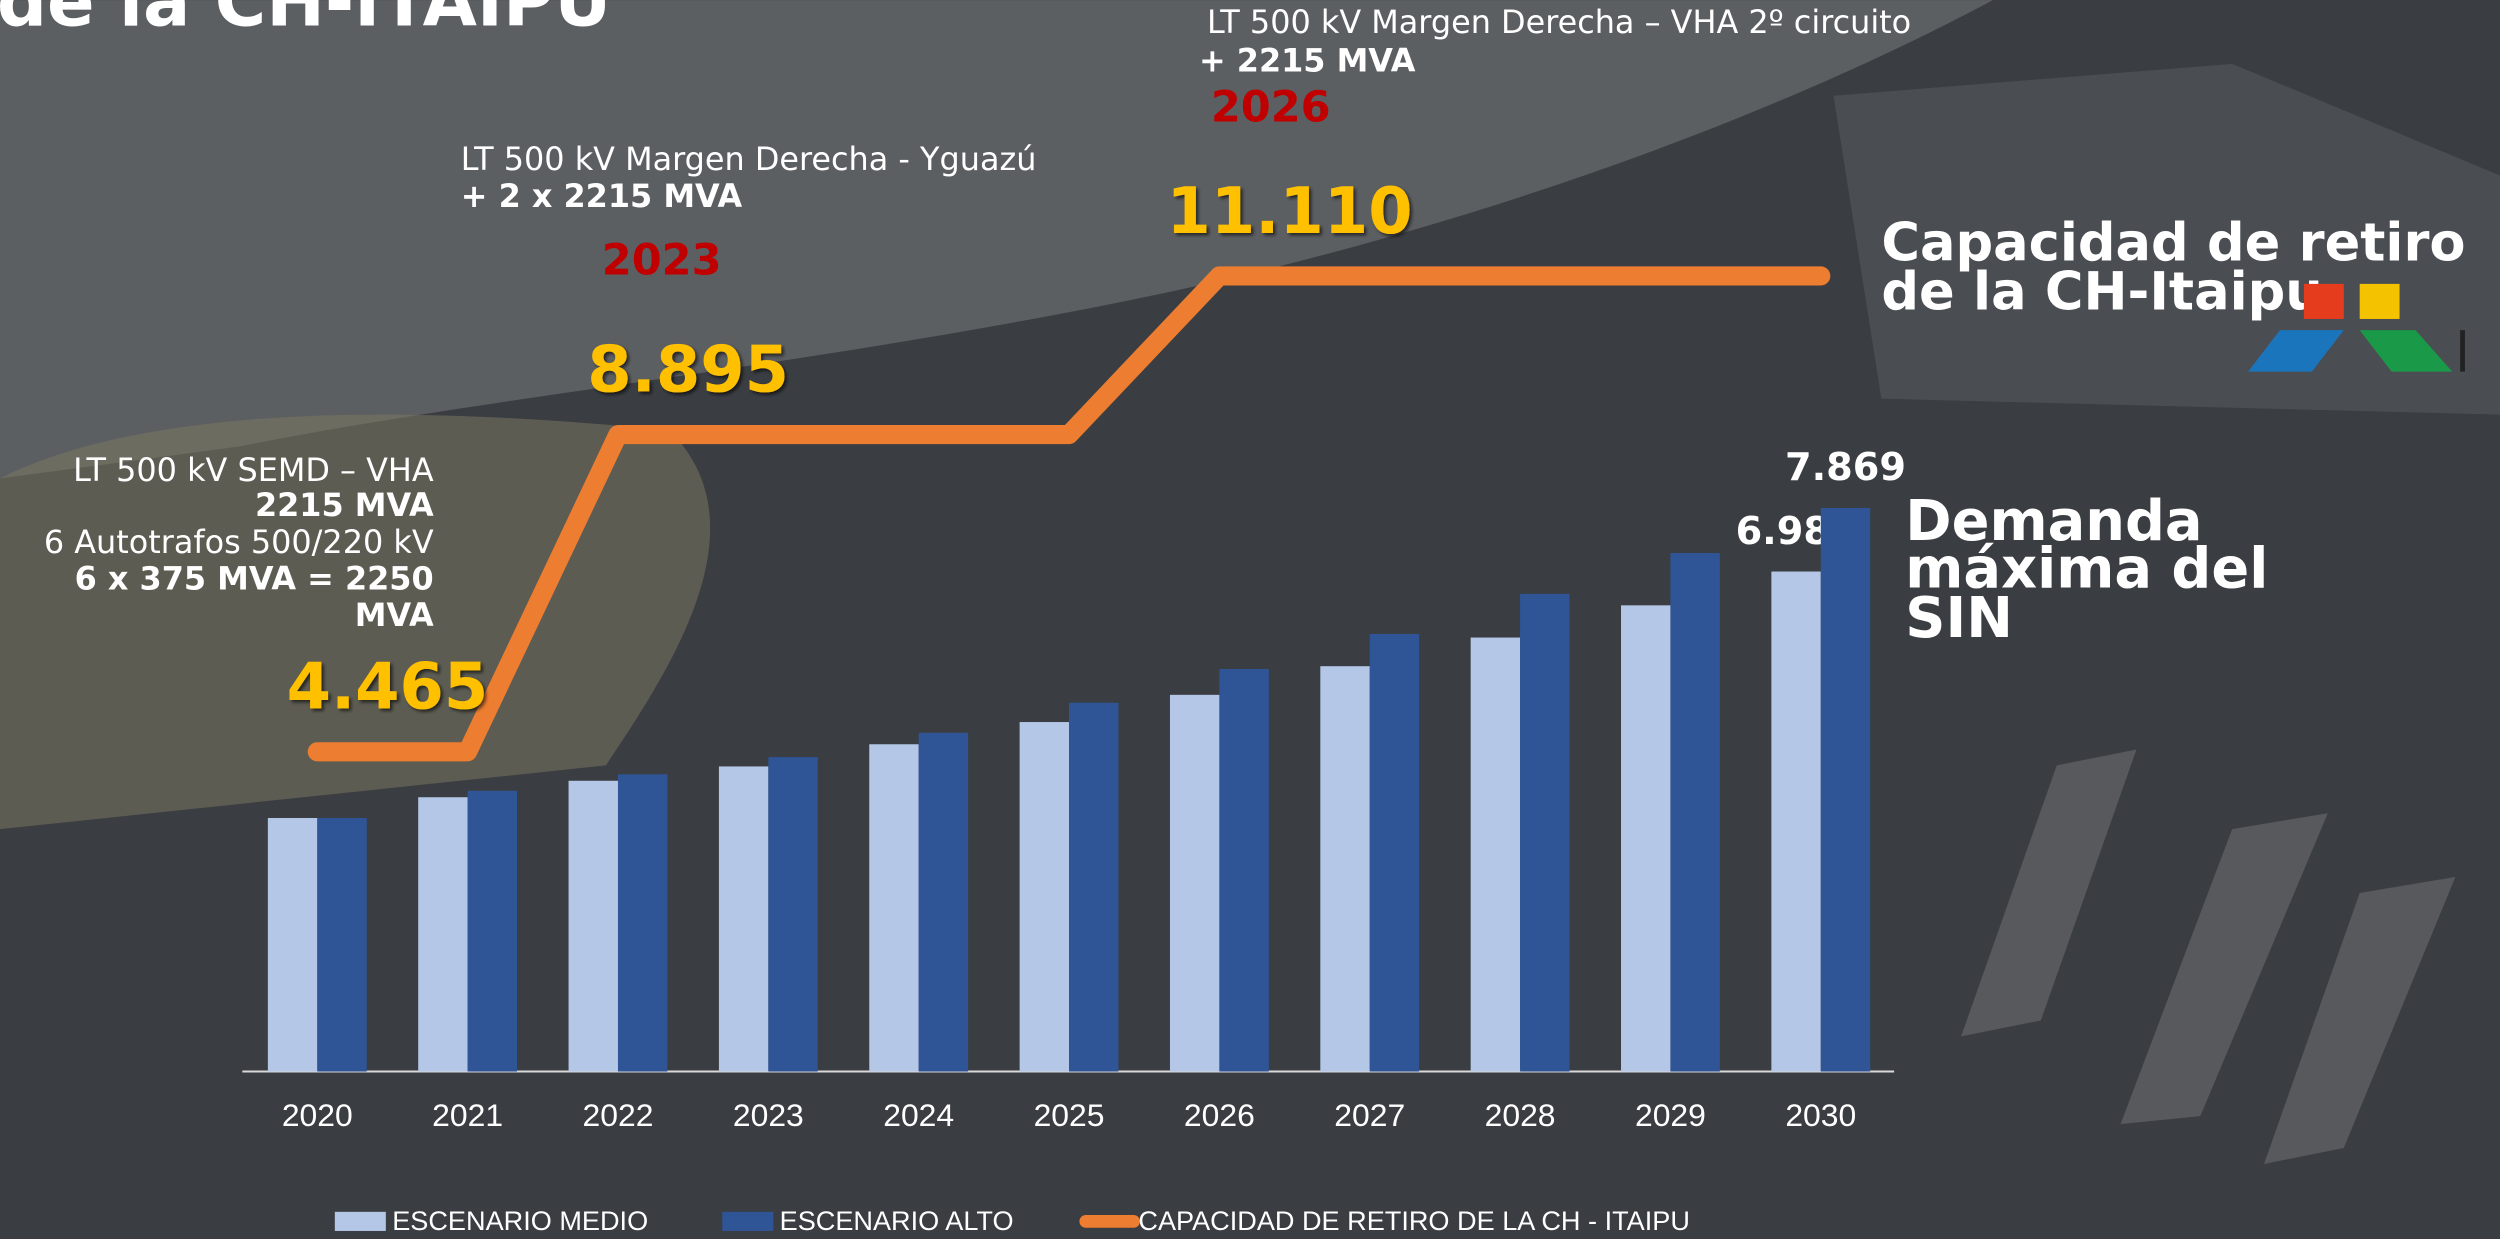 This screenshot has height=1239, width=2500. Describe the element at coordinates (688, 371) in the screenshot. I see `line-value-label: 8.895` at that location.